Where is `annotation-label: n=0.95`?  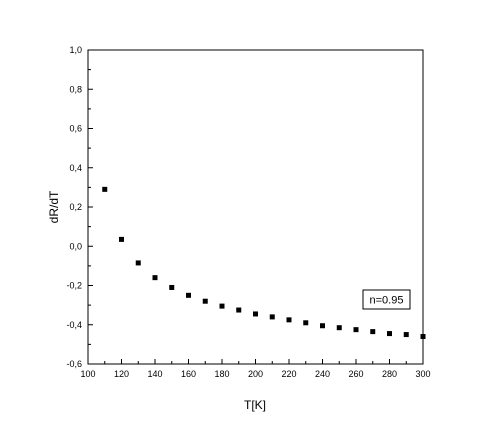 annotation-label: n=0.95 is located at coordinates (387, 301).